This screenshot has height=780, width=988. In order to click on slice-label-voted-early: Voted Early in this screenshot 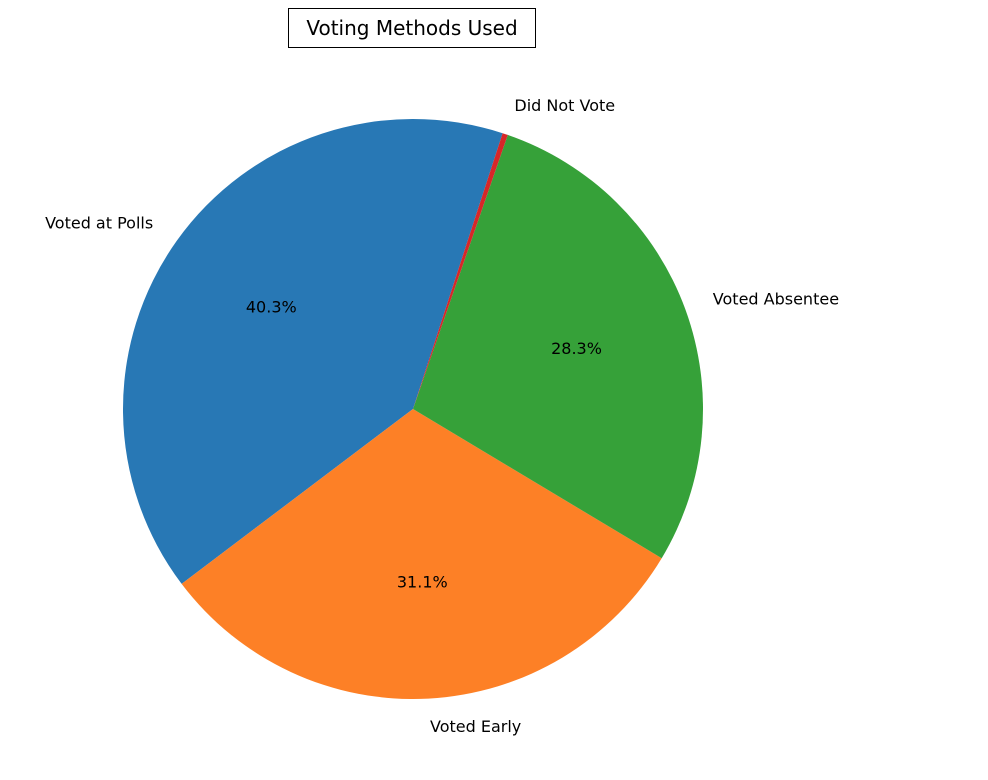, I will do `click(475, 726)`.